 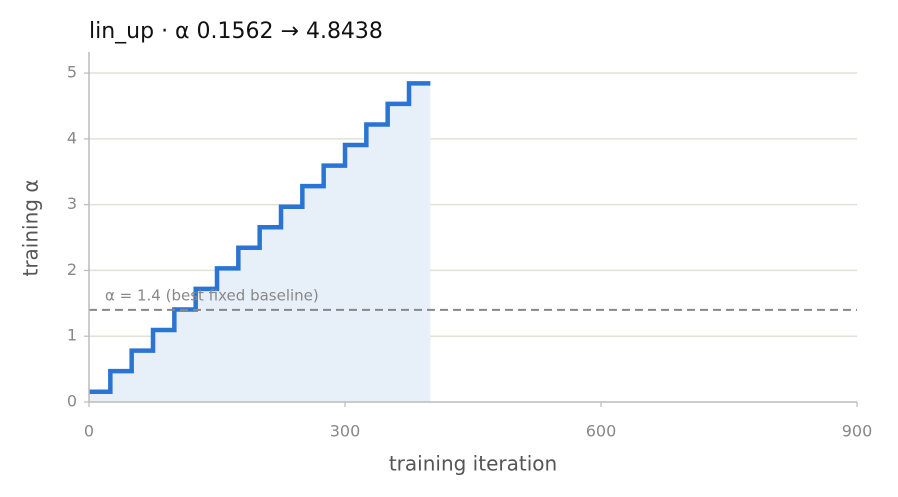 What do you see at coordinates (601, 431) in the screenshot?
I see `x-tick-label: 600` at bounding box center [601, 431].